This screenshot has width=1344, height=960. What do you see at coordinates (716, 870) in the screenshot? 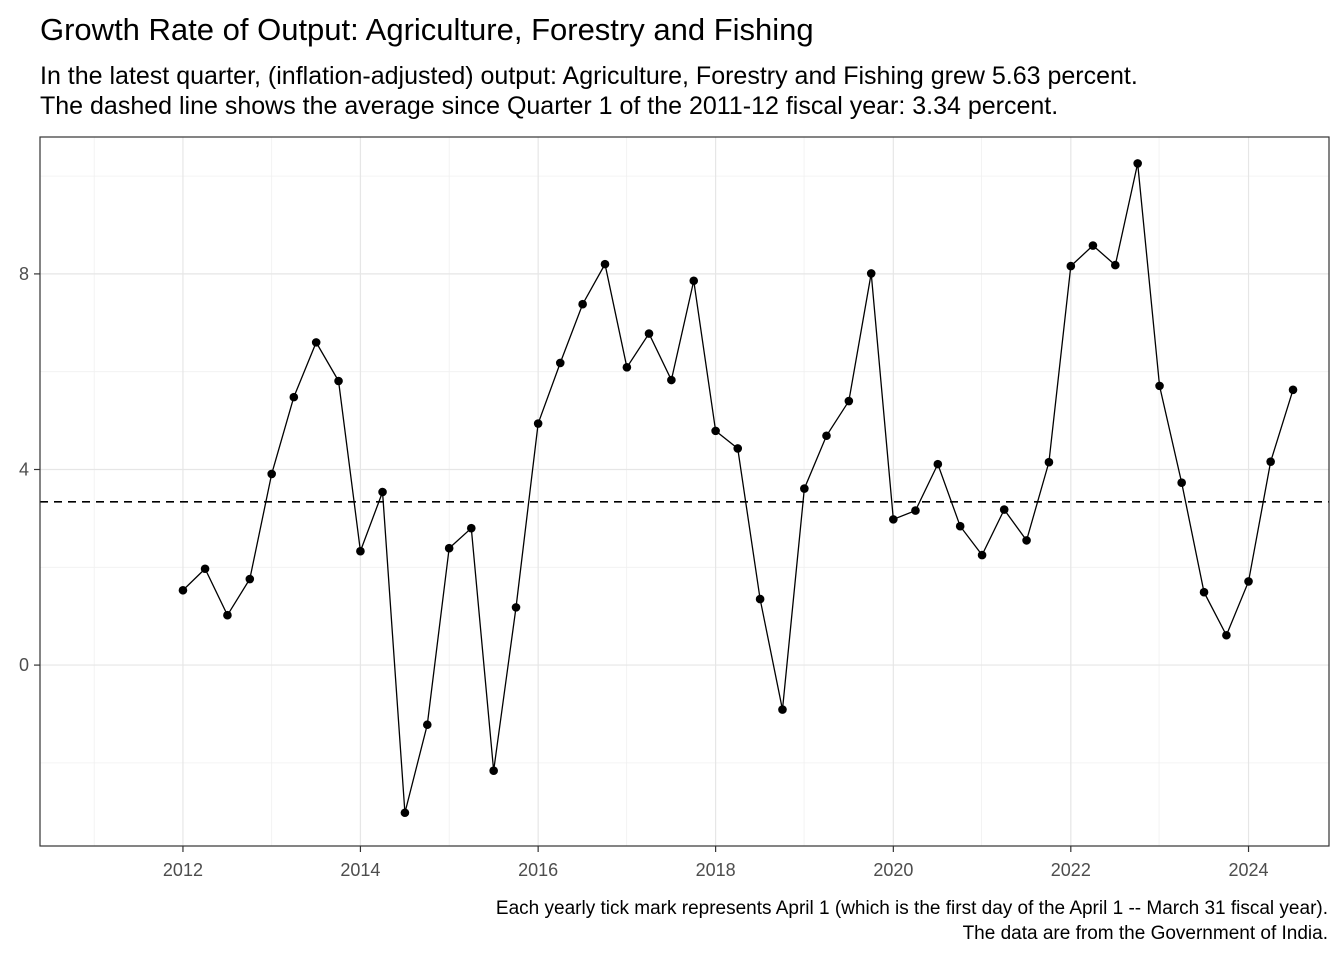
I see `x-tick-label: 2018` at bounding box center [716, 870].